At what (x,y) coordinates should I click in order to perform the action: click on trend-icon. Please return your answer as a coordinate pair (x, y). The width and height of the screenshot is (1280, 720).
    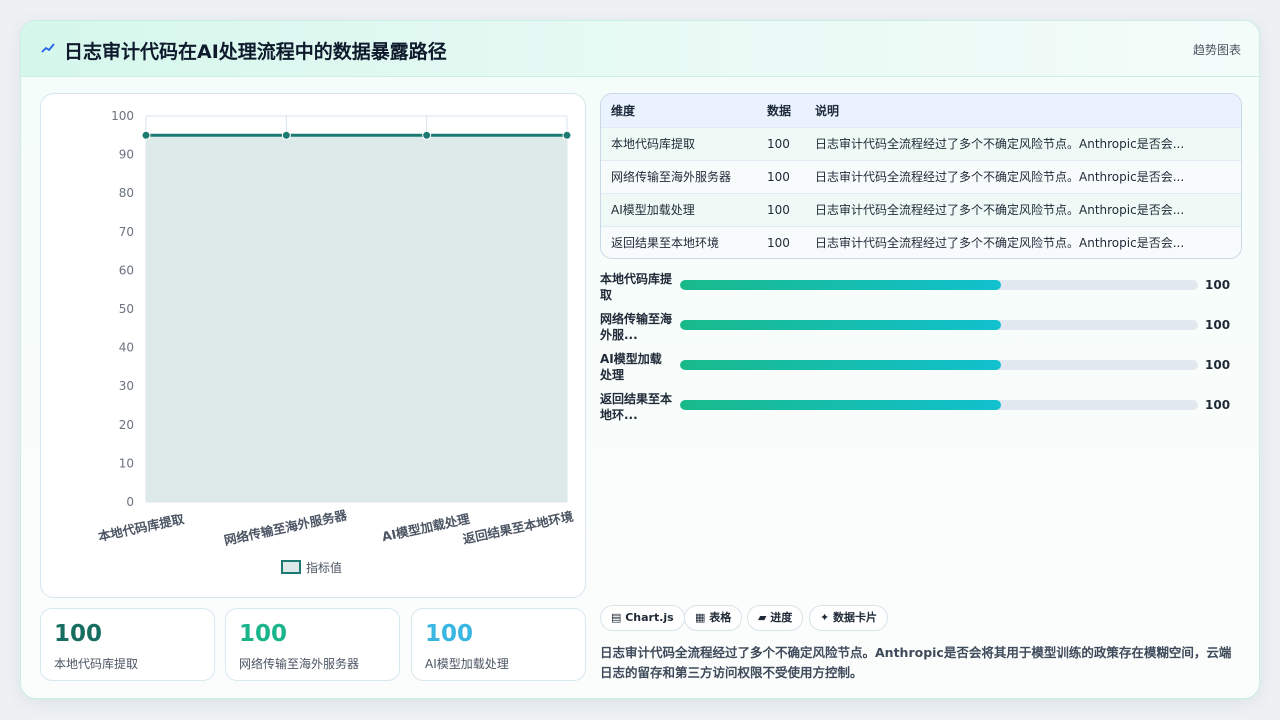
    Looking at the image, I should click on (48, 48).